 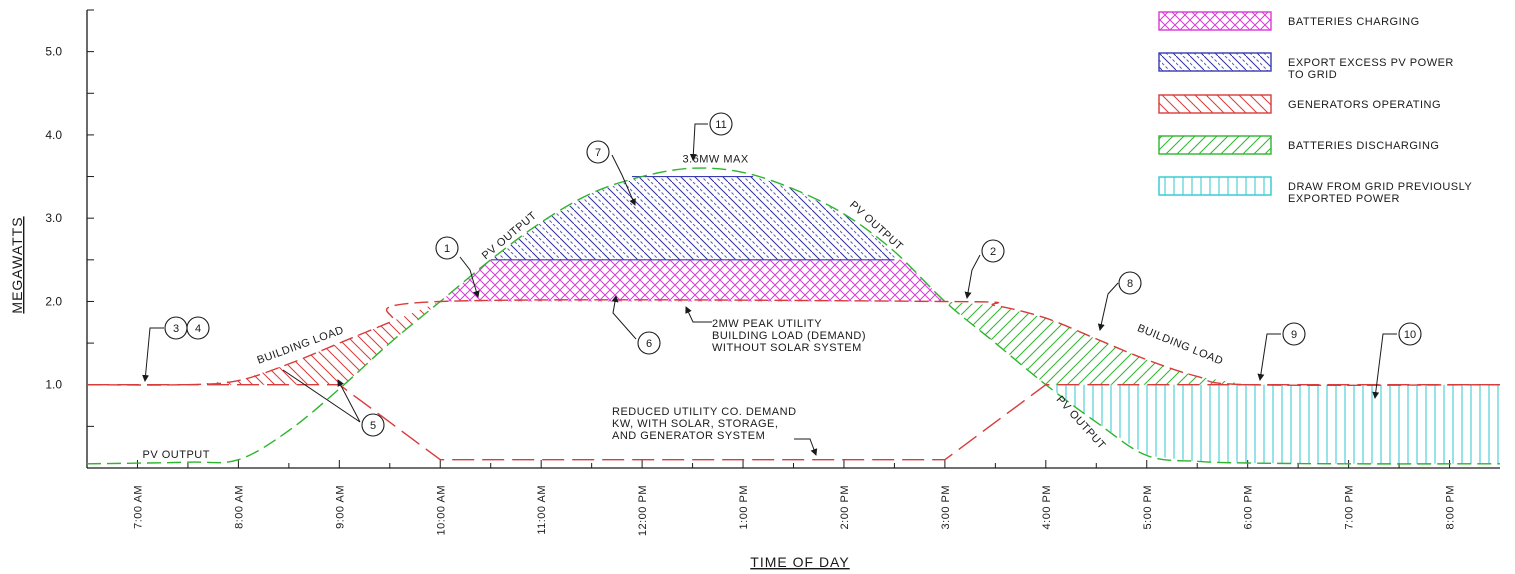 I want to click on legend-label: GENERATORS OPERATING, so click(x=1364, y=105).